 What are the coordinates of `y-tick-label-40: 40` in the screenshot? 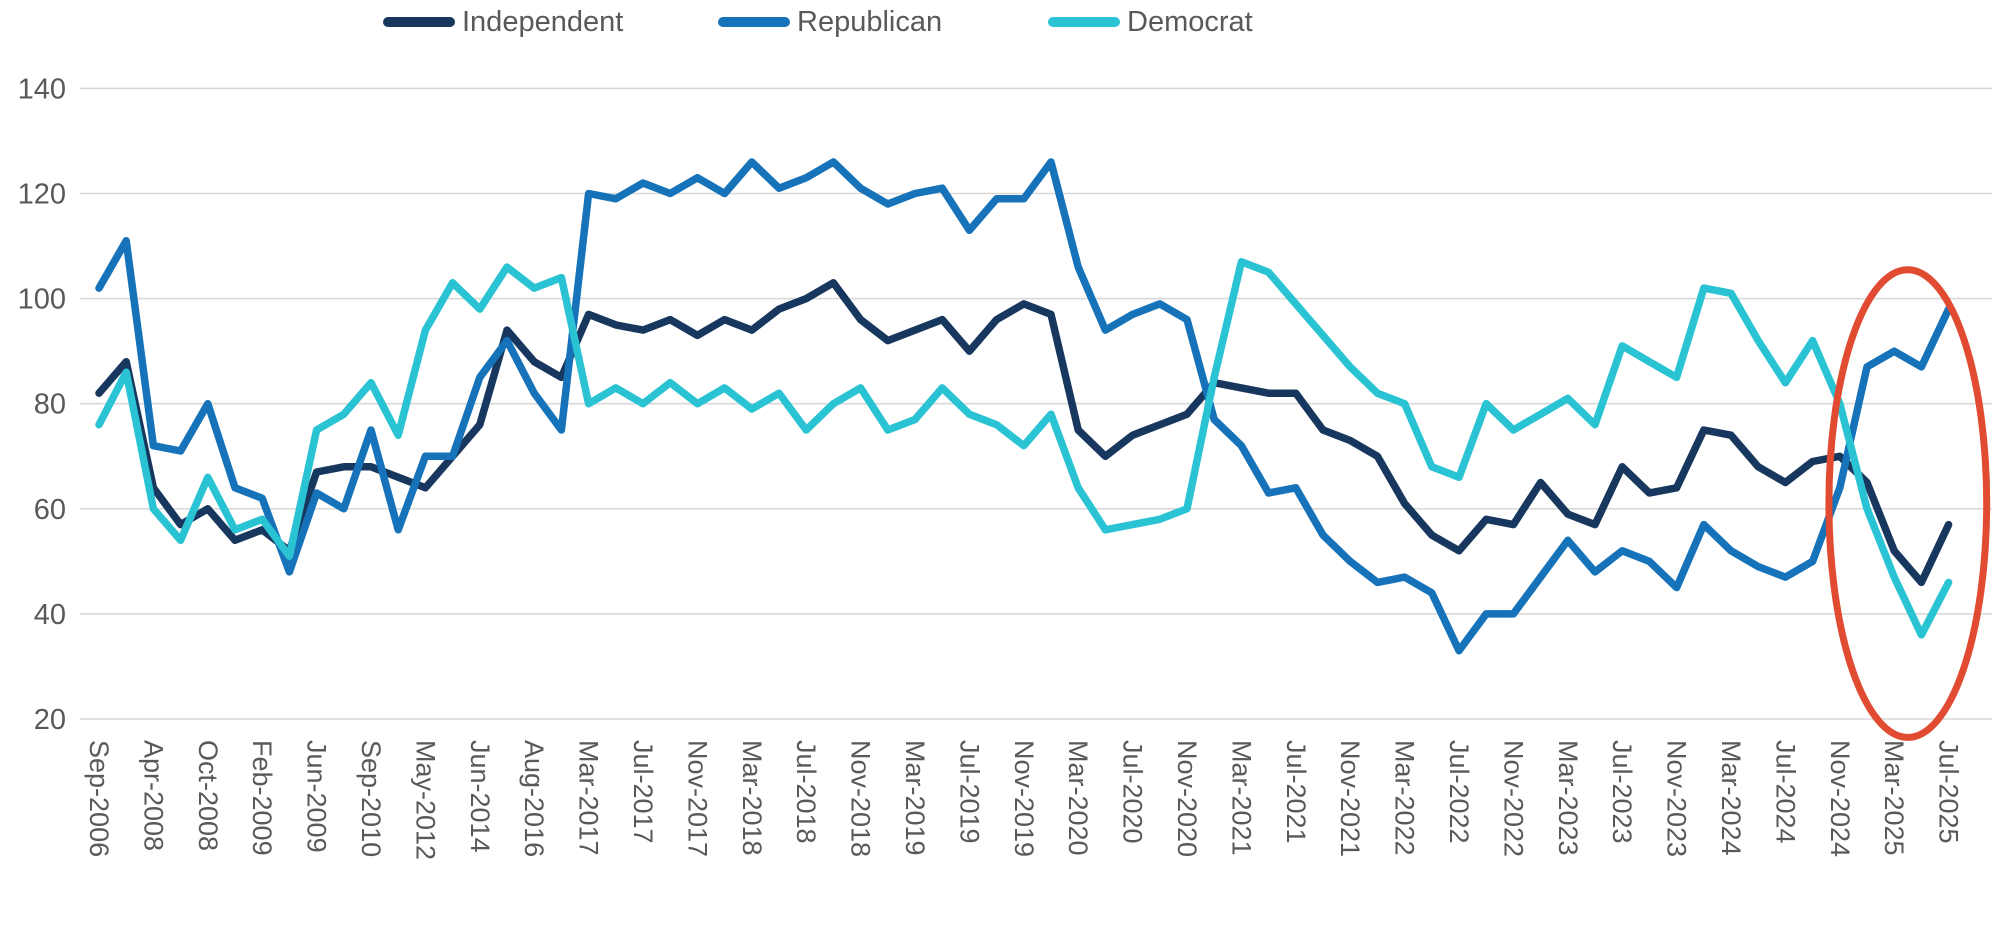 It's located at (50, 615).